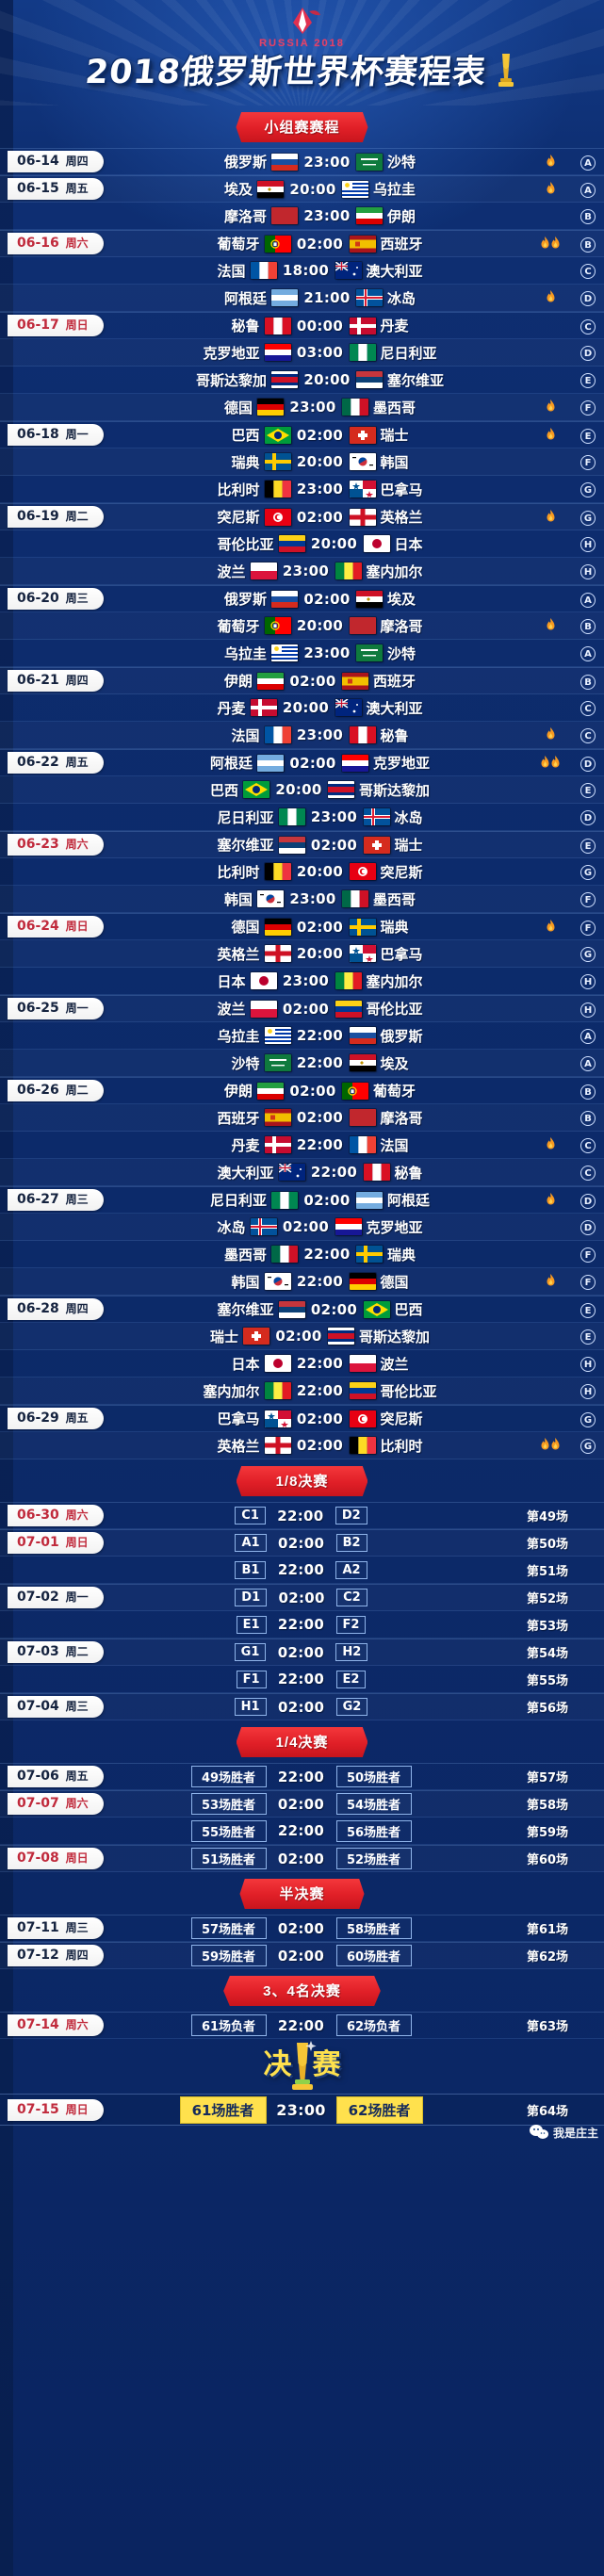 The height and width of the screenshot is (2576, 604). What do you see at coordinates (348, 707) in the screenshot?
I see `flag-australia-icon` at bounding box center [348, 707].